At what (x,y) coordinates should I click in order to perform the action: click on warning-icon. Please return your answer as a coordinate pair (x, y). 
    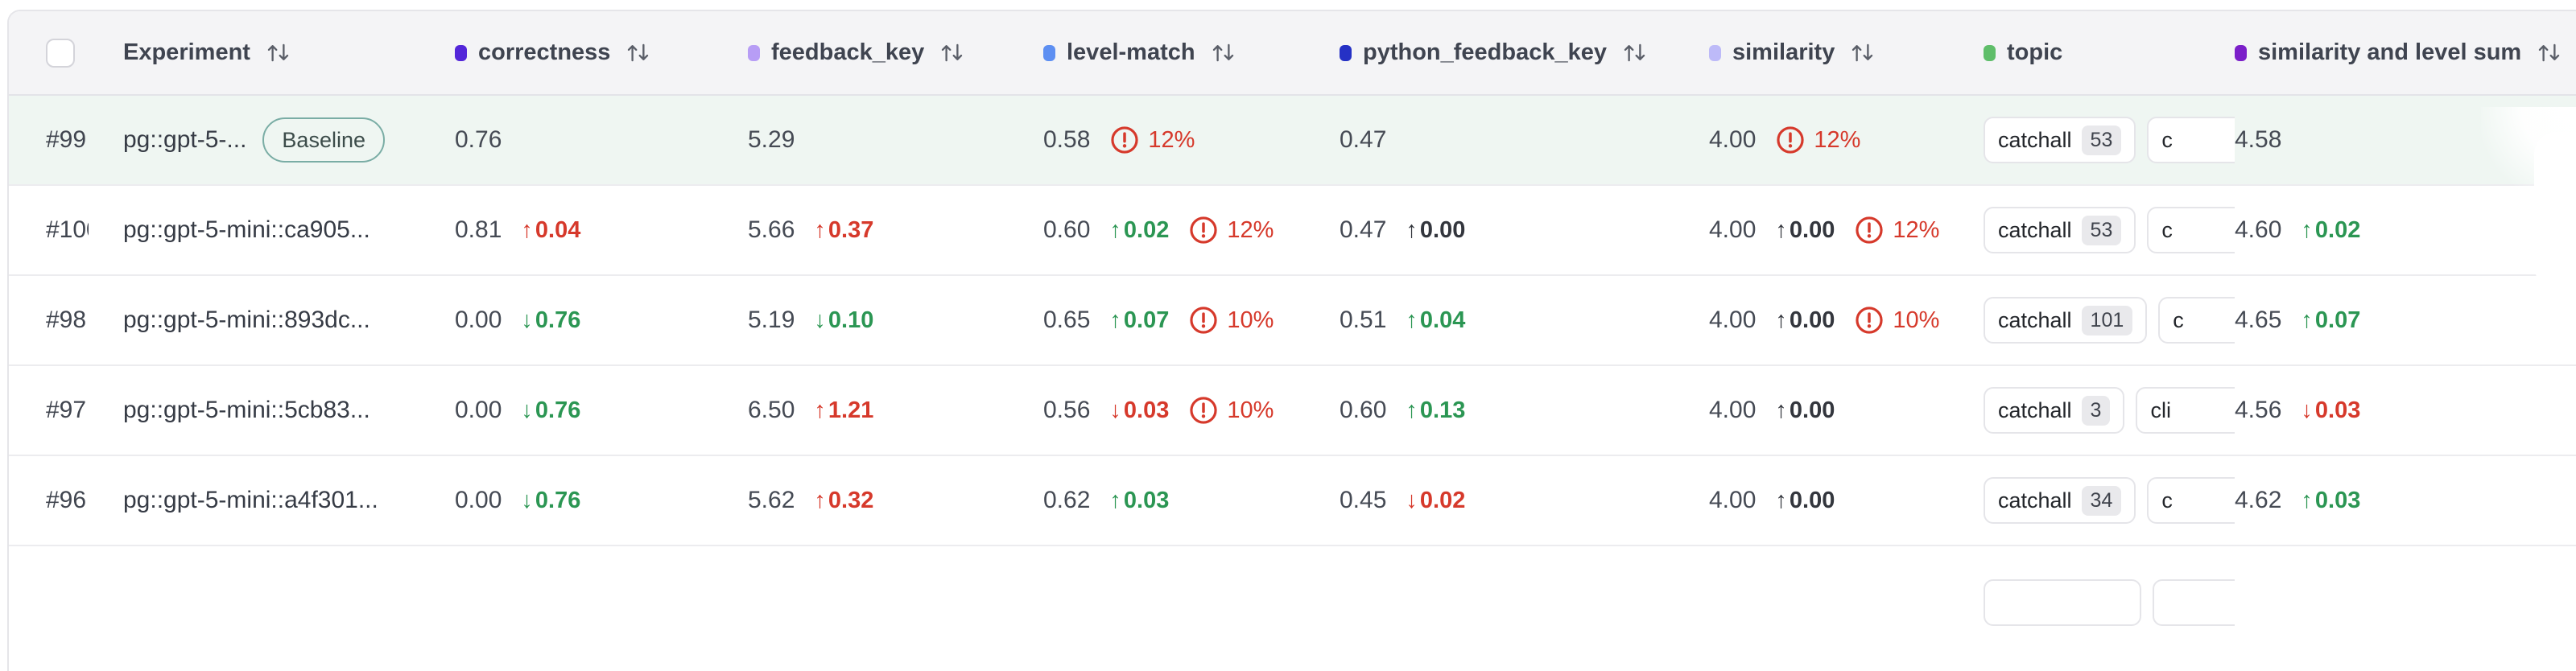
    Looking at the image, I should click on (1203, 320).